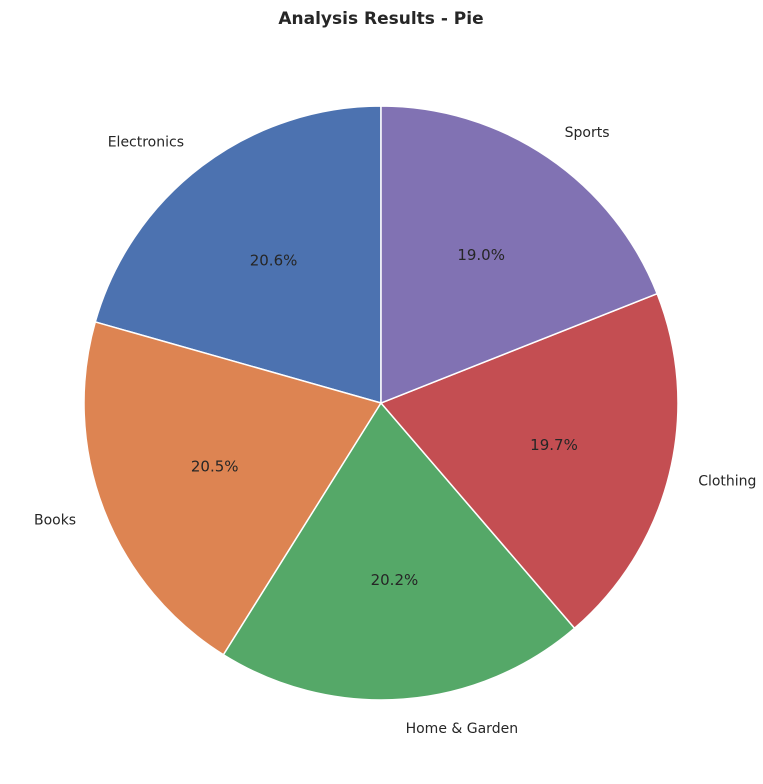  I want to click on percentage-label-home-garden: 20.2%, so click(395, 580).